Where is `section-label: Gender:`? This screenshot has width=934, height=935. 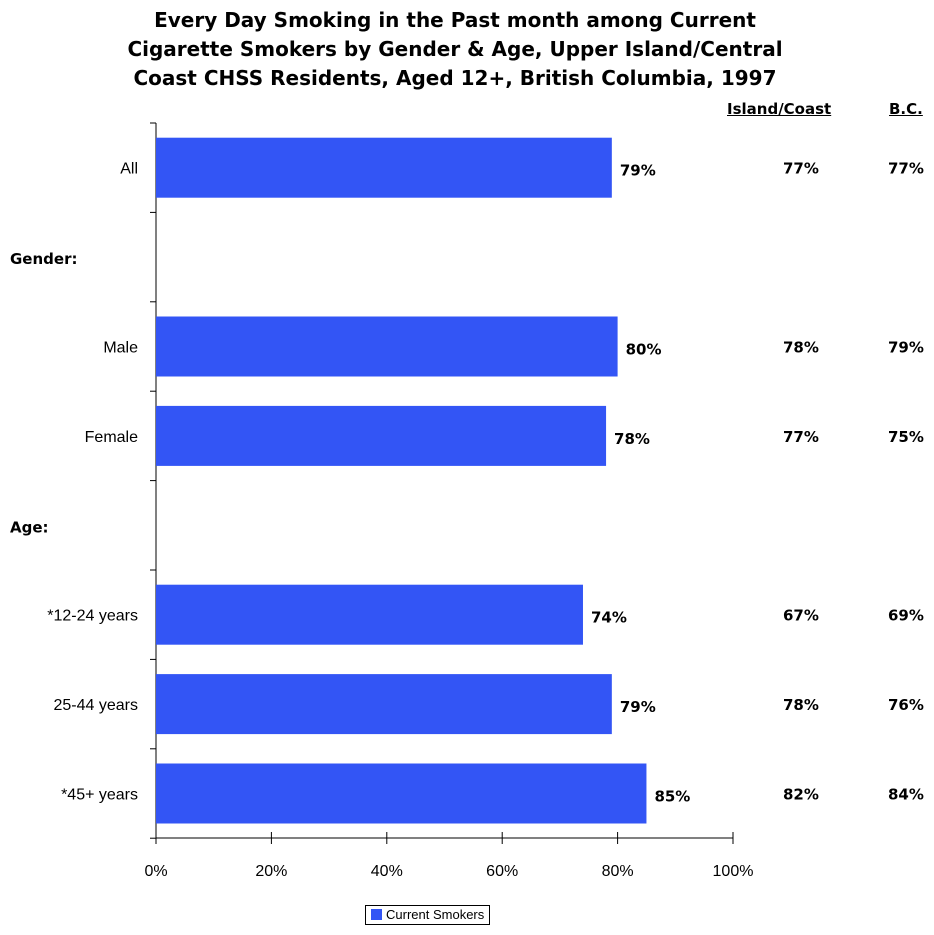
section-label: Gender: is located at coordinates (43, 259).